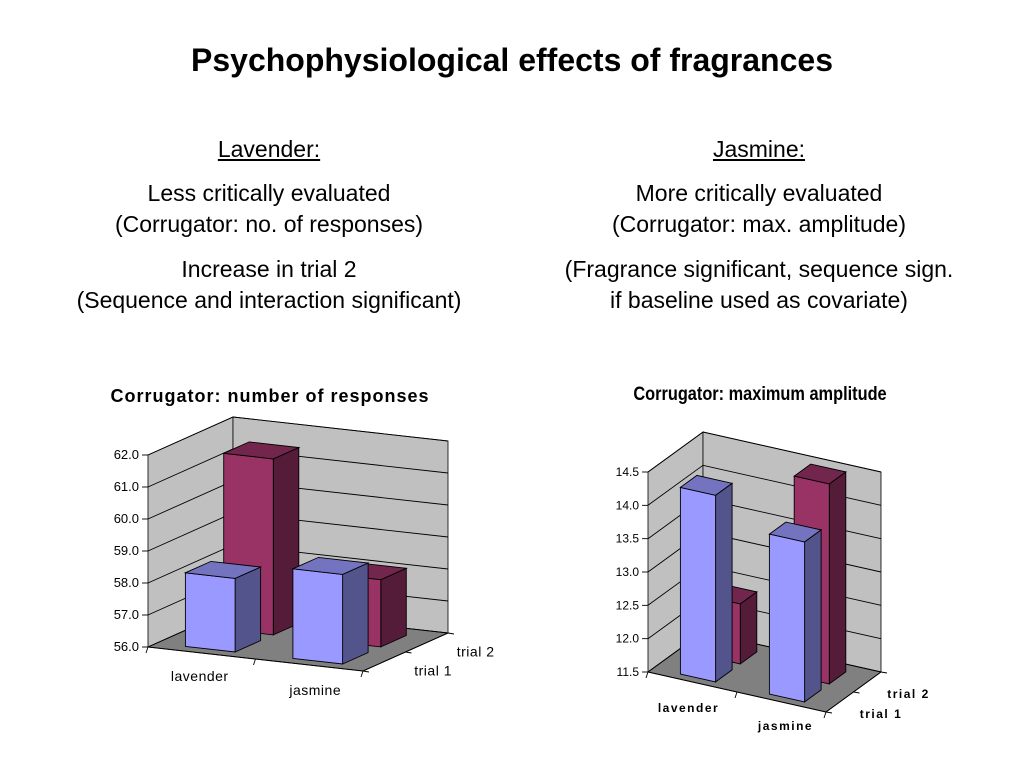 Image resolution: width=1024 pixels, height=768 pixels. Describe the element at coordinates (269, 269) in the screenshot. I see `lavender-line-3: Increase in trial 2` at that location.